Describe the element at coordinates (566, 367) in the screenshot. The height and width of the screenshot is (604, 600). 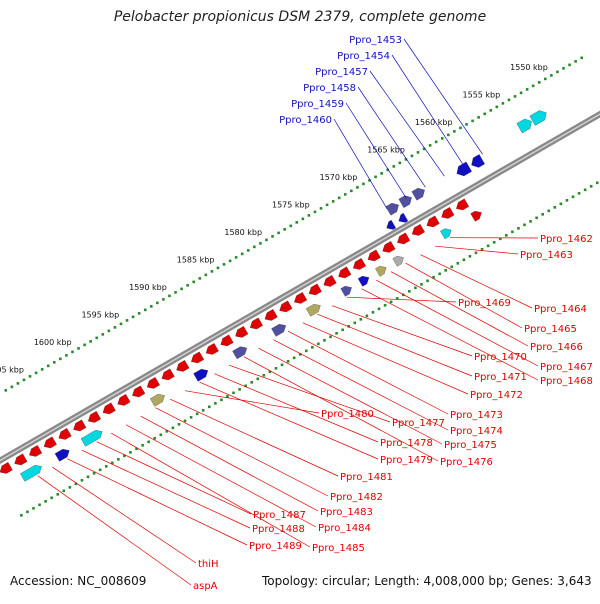
I see `inner-gene-label: Ppro_1467` at that location.